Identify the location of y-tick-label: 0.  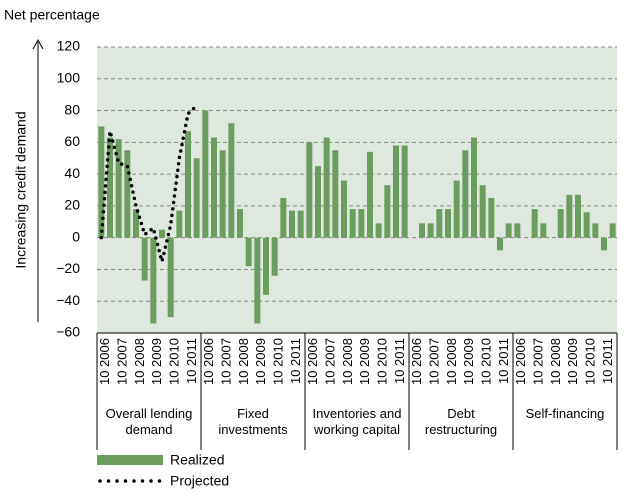
(76, 236).